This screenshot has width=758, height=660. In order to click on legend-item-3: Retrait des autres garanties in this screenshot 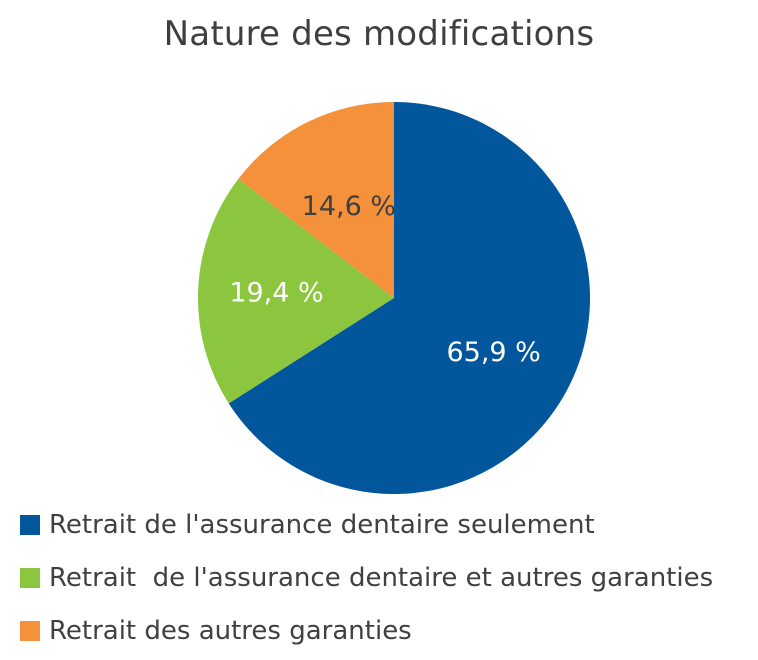, I will do `click(385, 630)`.